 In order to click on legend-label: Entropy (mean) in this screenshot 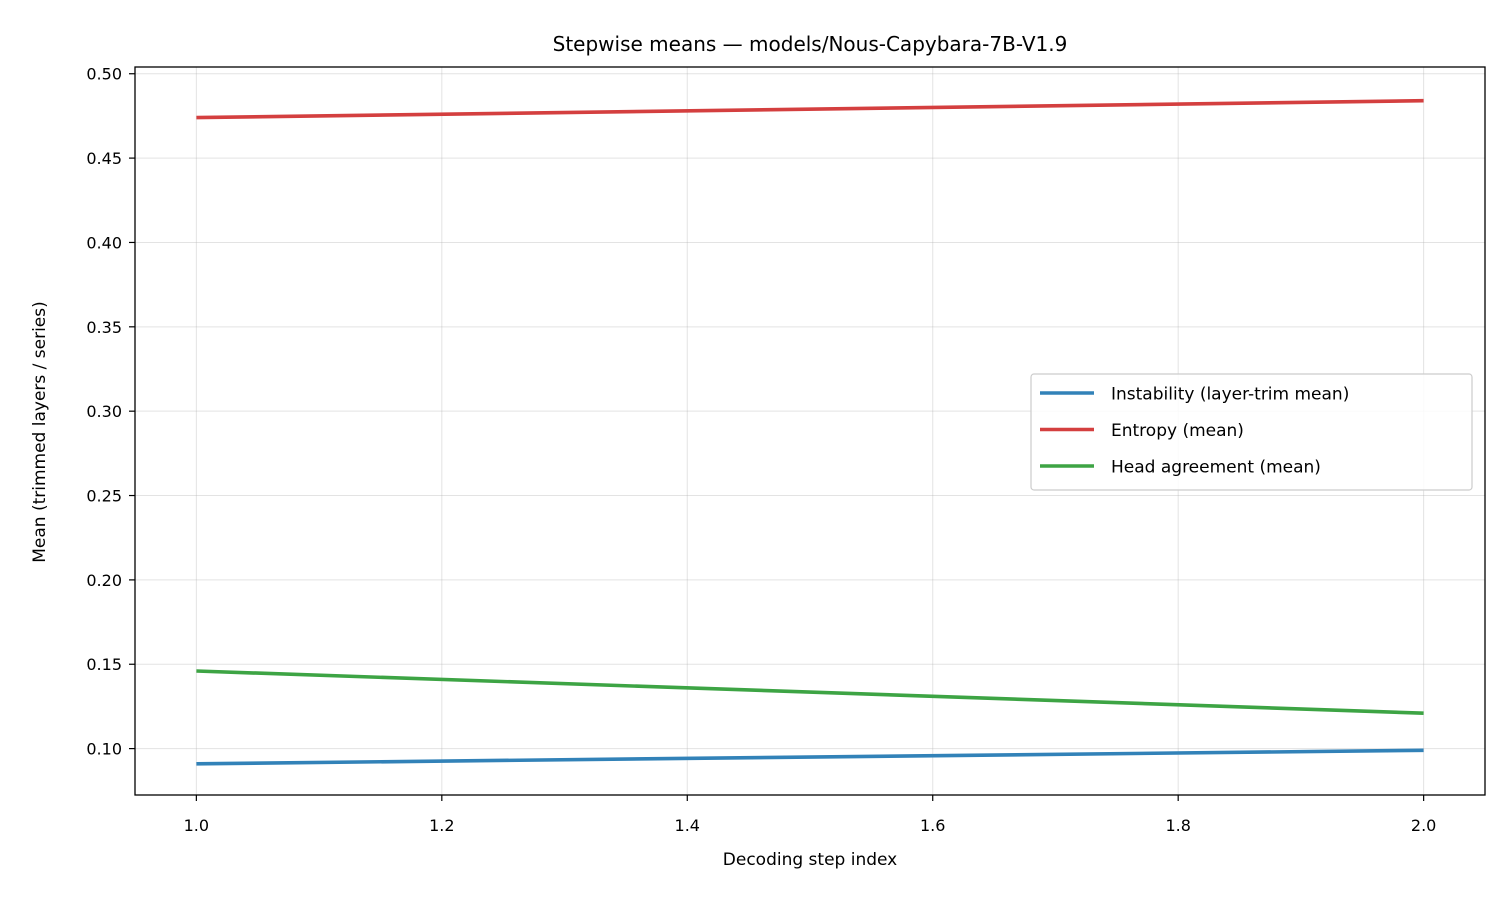, I will do `click(1177, 431)`.